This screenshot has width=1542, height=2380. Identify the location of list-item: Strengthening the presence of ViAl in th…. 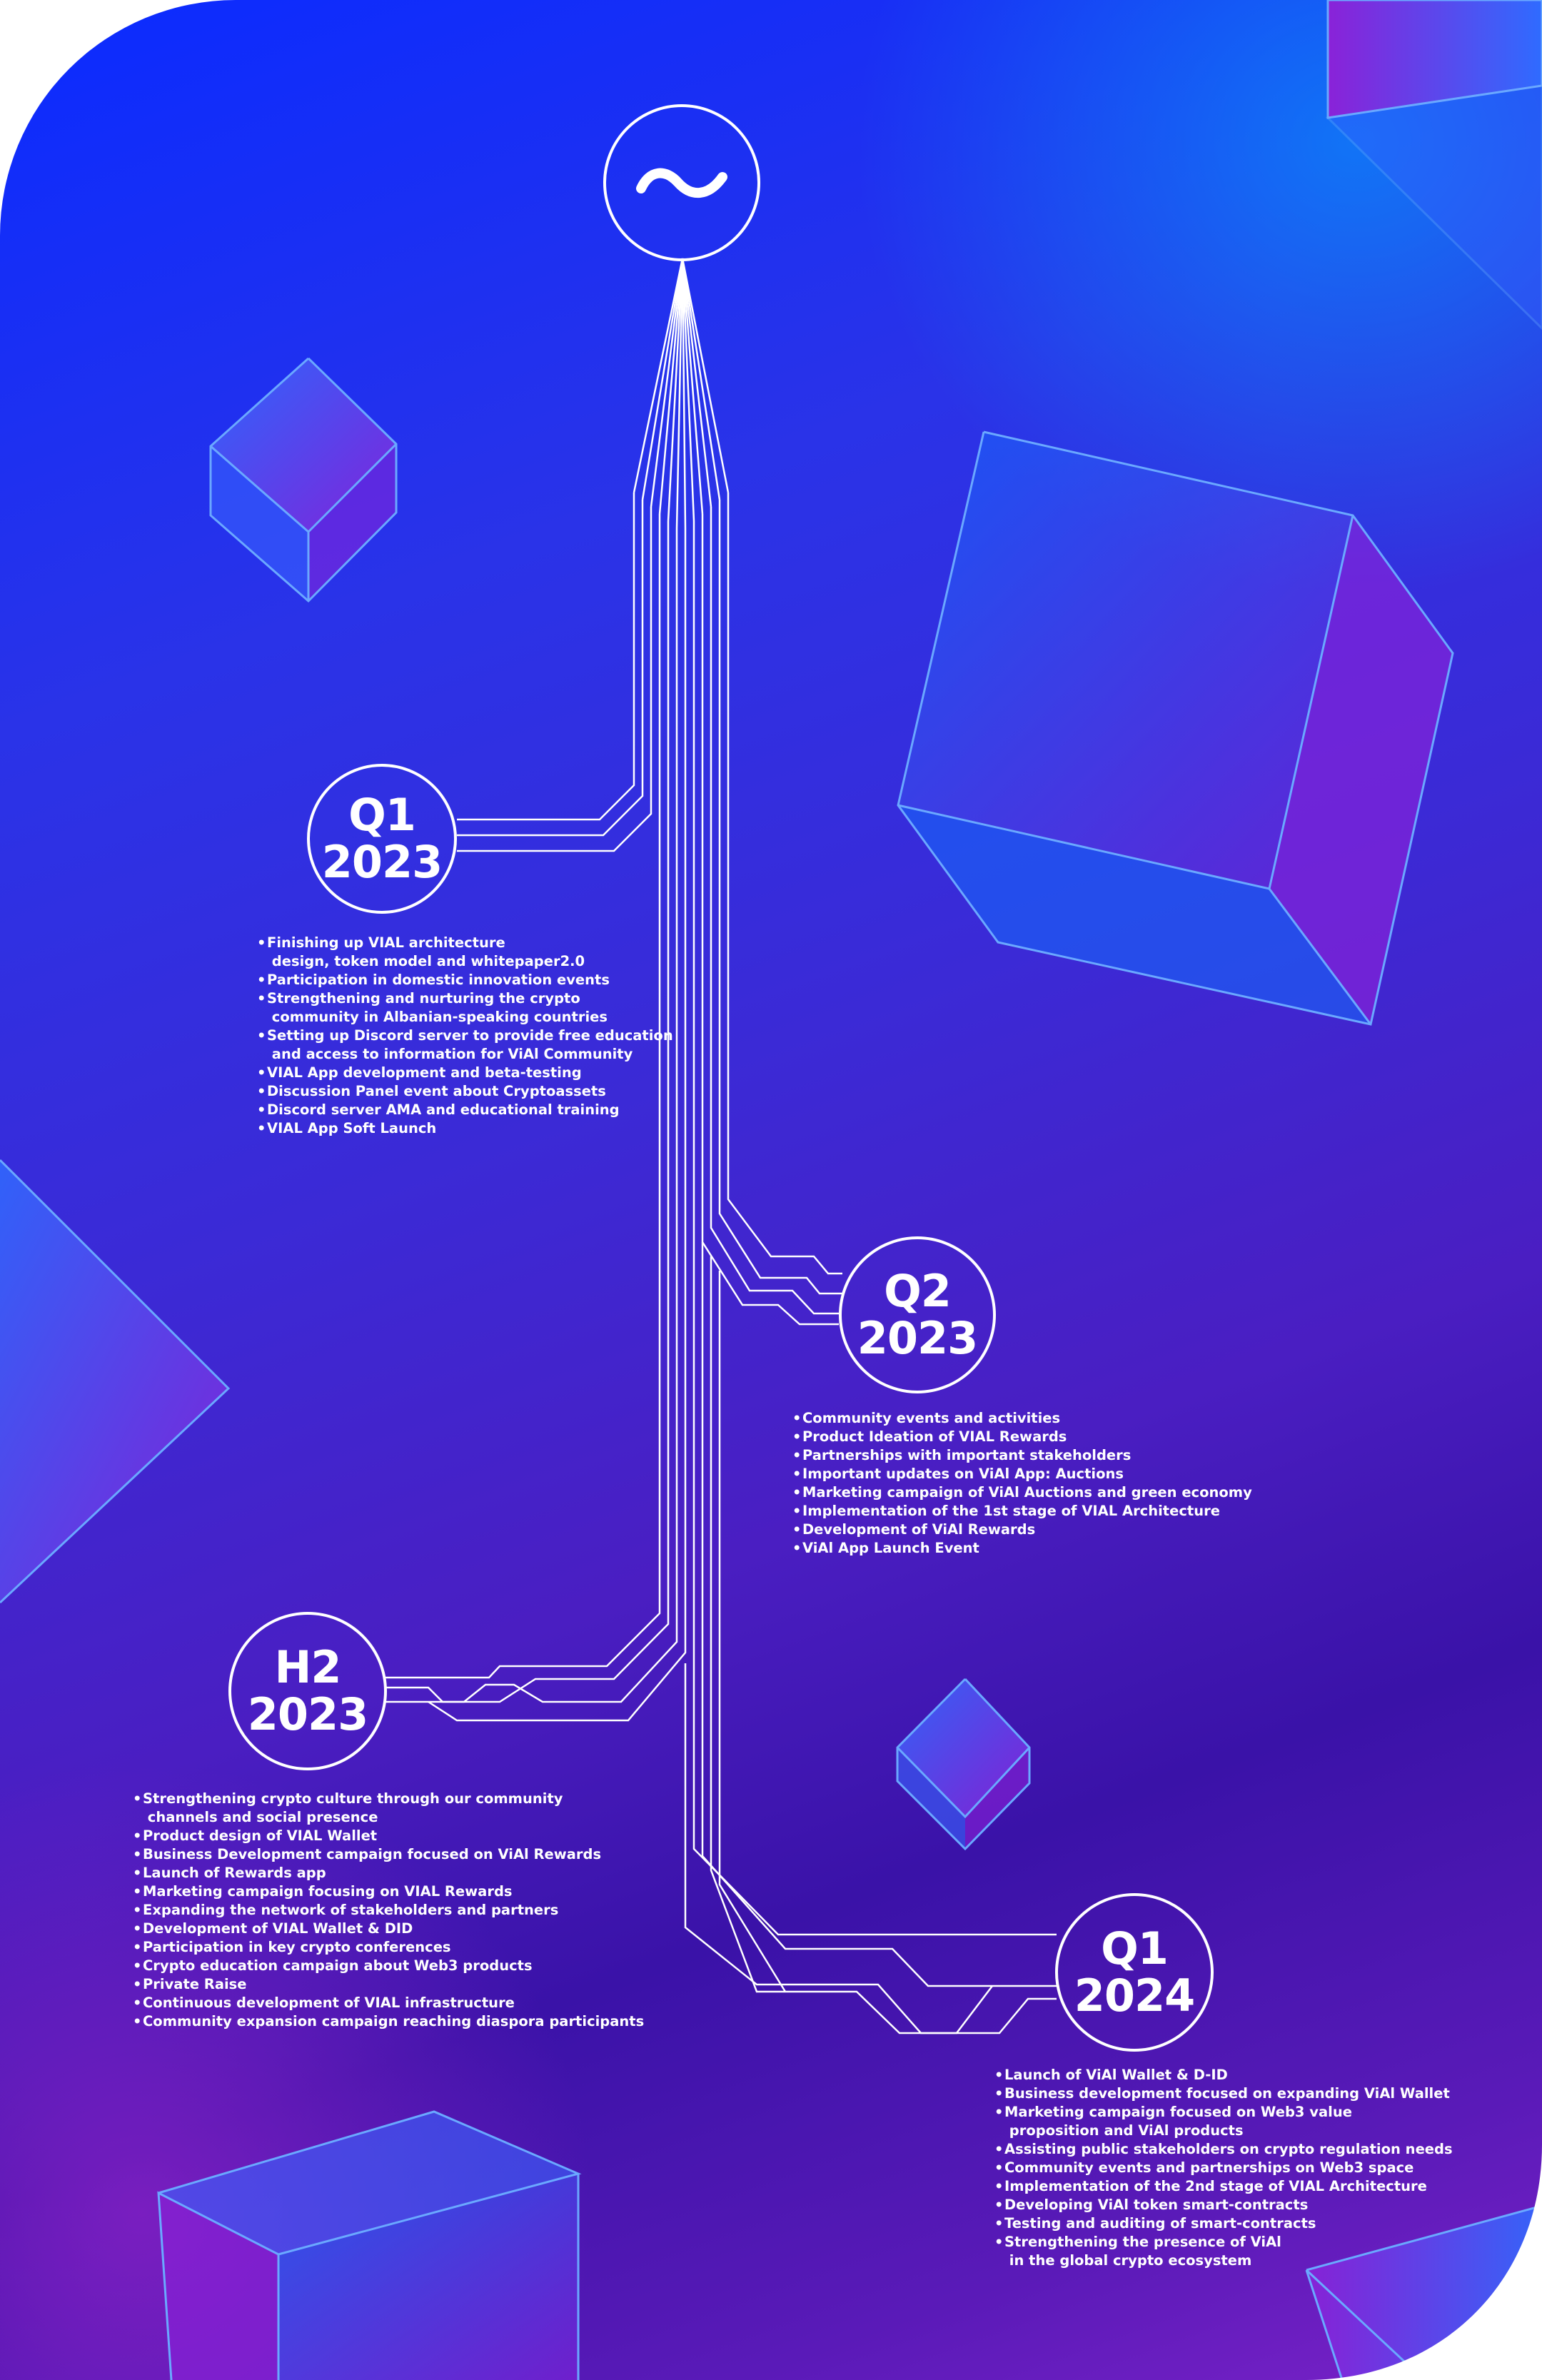
(1223, 2251).